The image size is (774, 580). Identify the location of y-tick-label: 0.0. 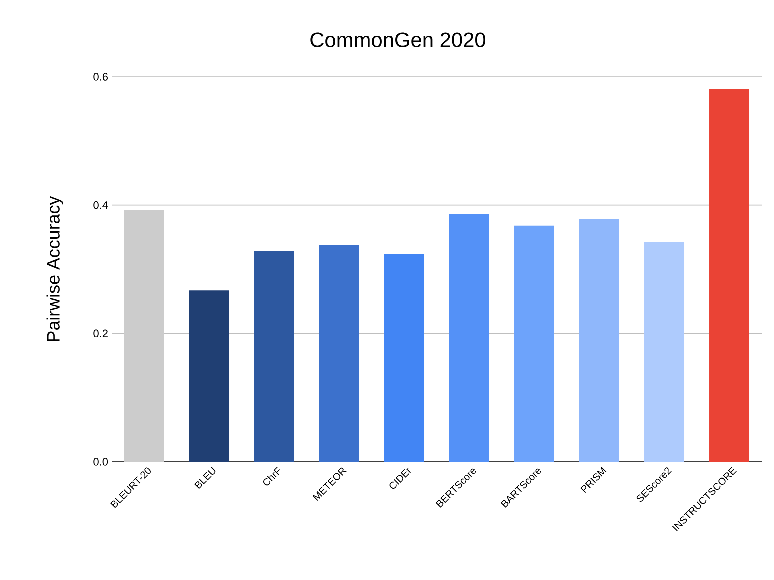
(101, 462).